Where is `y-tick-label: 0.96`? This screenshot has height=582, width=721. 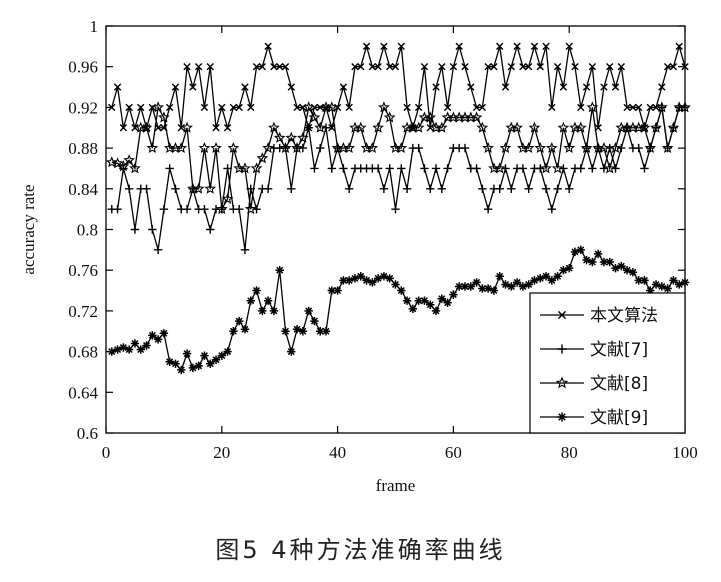 y-tick-label: 0.96 is located at coordinates (83, 67).